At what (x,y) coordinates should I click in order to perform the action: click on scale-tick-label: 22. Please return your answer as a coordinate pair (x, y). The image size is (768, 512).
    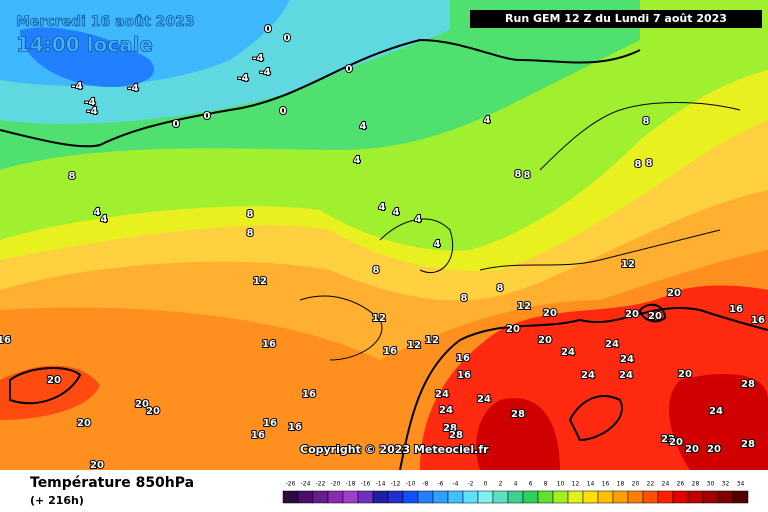
    Looking at the image, I should click on (651, 484).